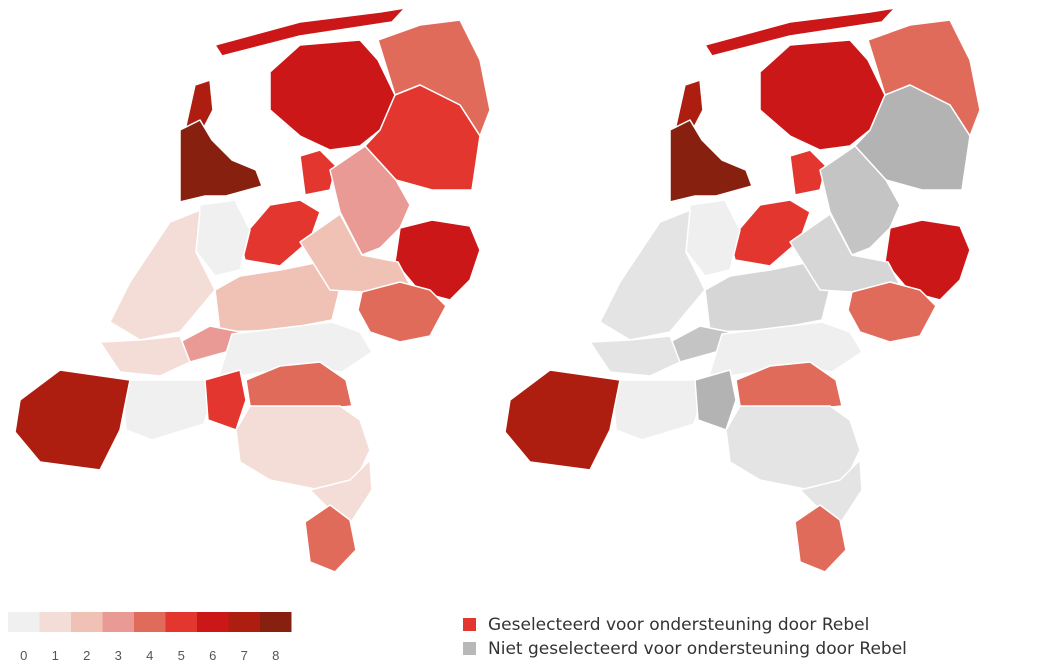 This screenshot has width=1060, height=668. I want to click on scale-label: 6, so click(212, 655).